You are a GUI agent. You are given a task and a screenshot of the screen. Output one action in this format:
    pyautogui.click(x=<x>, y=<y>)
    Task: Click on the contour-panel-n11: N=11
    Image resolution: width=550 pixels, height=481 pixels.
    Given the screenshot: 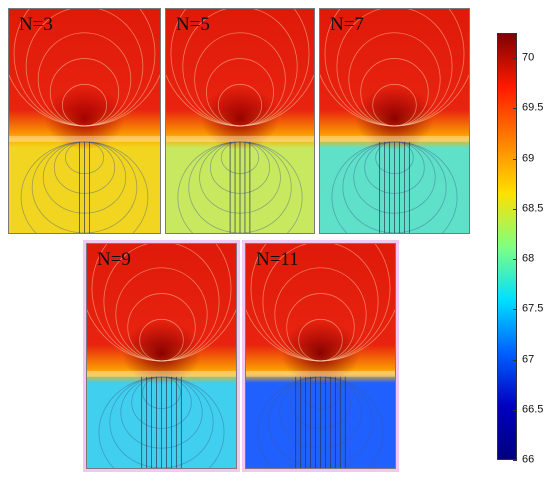 What is the action you would take?
    pyautogui.click(x=320, y=356)
    